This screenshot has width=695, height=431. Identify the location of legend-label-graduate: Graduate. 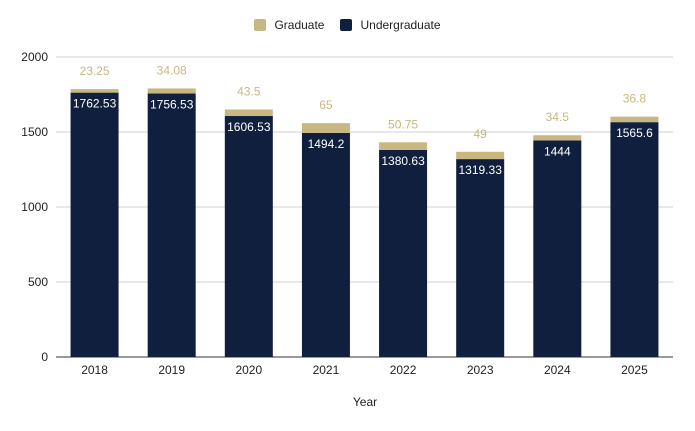
(299, 25).